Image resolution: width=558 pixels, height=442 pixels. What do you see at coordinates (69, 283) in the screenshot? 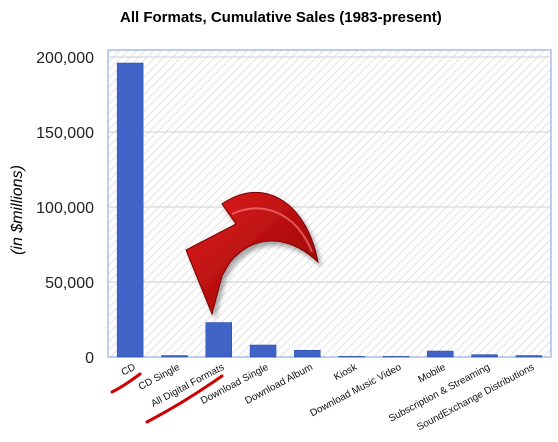
I see `y-tick-label: 50,000` at bounding box center [69, 283].